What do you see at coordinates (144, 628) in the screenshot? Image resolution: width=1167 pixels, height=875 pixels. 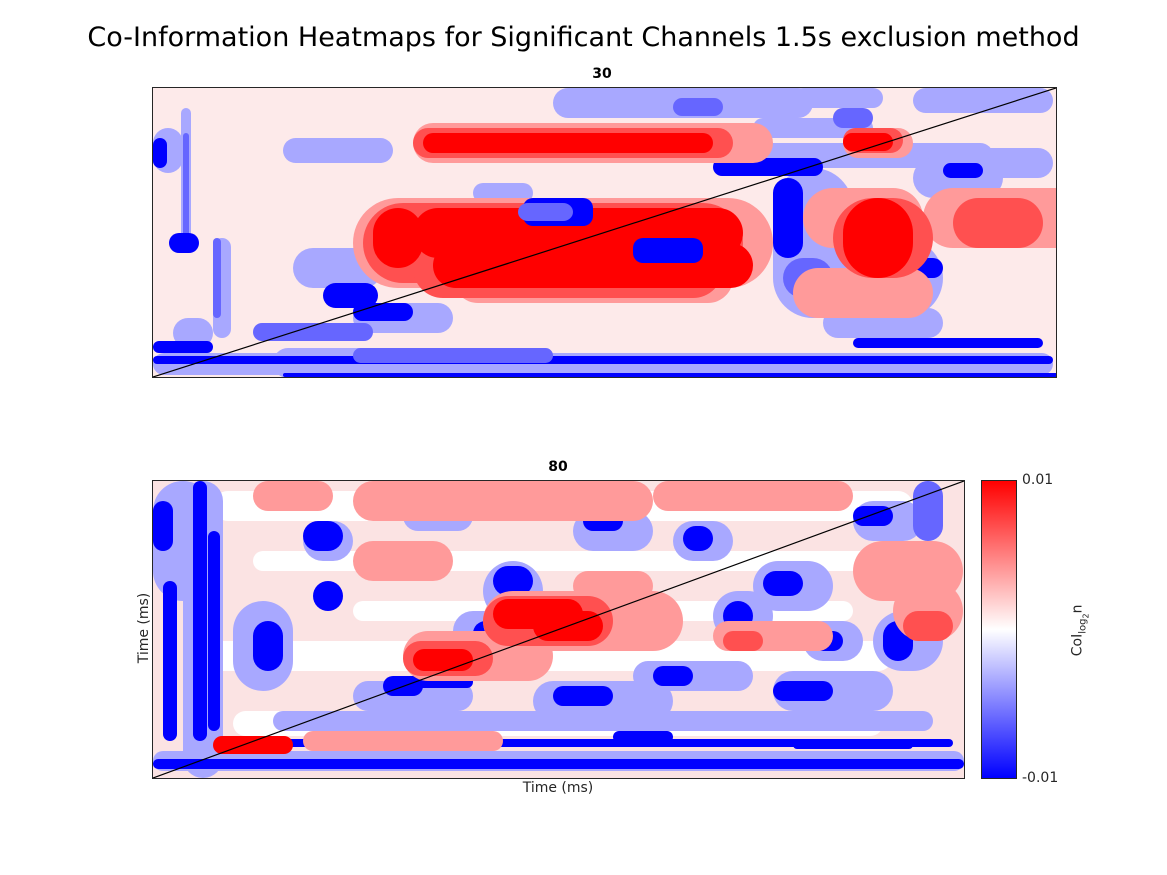 I see `y-axis-label: Time (ms)` at bounding box center [144, 628].